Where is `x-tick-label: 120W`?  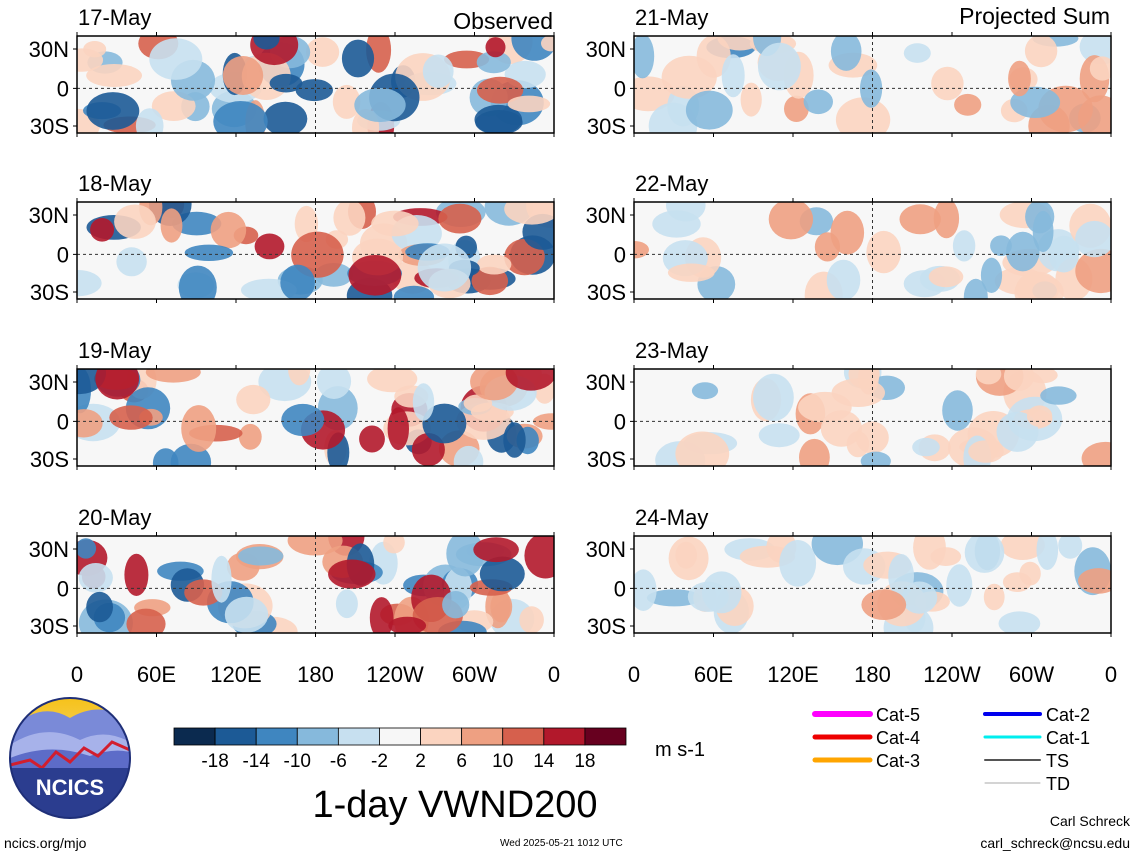
x-tick-label: 120W is located at coordinates (952, 674).